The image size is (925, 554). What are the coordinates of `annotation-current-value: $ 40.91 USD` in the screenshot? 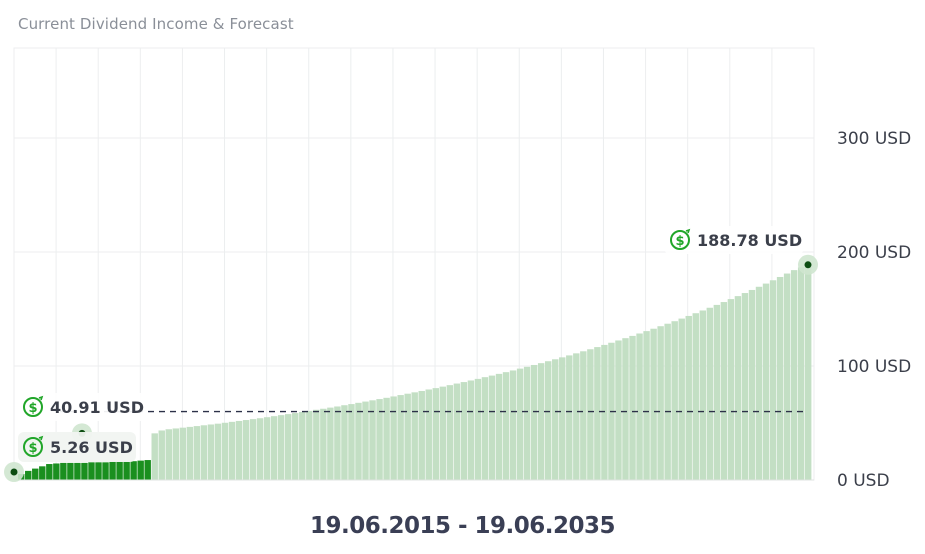 It's located at (82, 407).